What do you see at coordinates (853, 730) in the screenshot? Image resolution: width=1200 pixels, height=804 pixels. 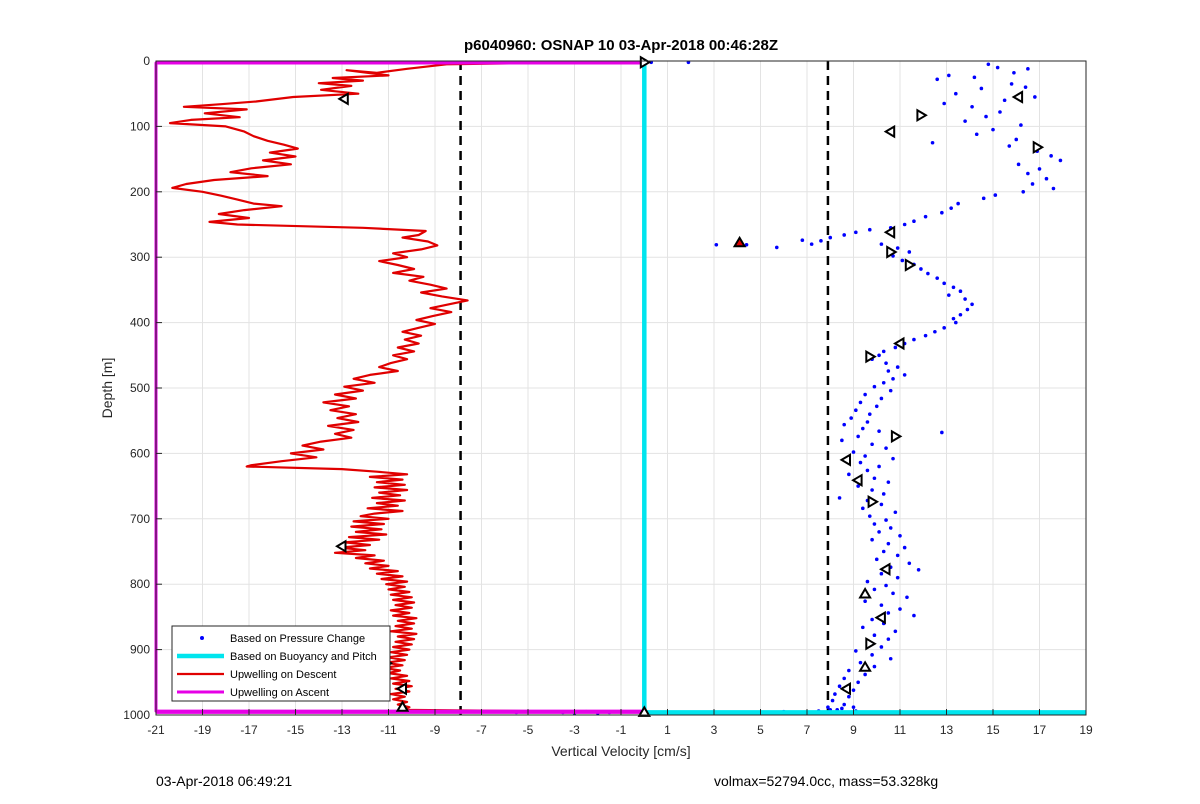 I see `x-tick-label: 9` at bounding box center [853, 730].